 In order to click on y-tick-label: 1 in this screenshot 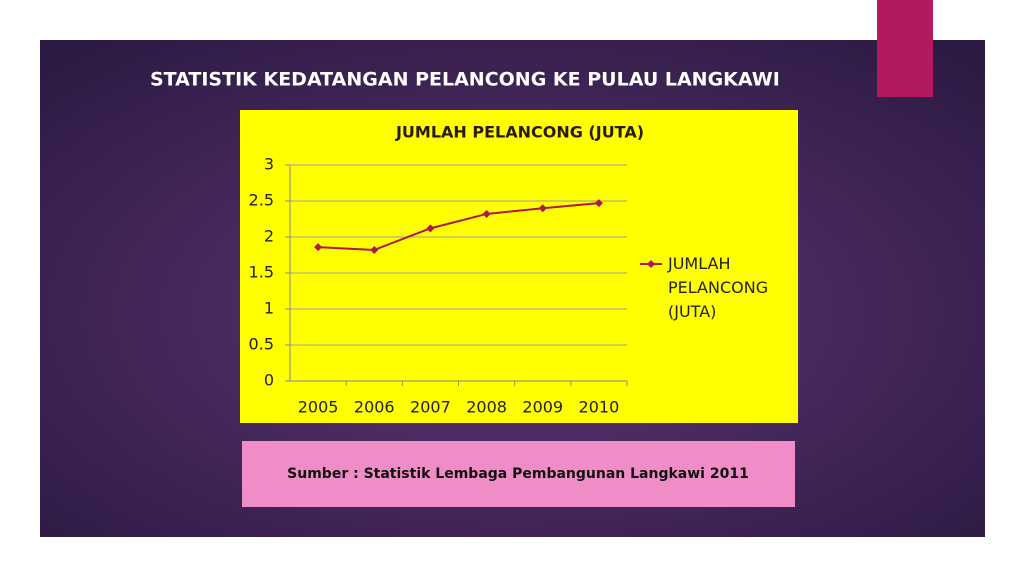, I will do `click(269, 308)`.